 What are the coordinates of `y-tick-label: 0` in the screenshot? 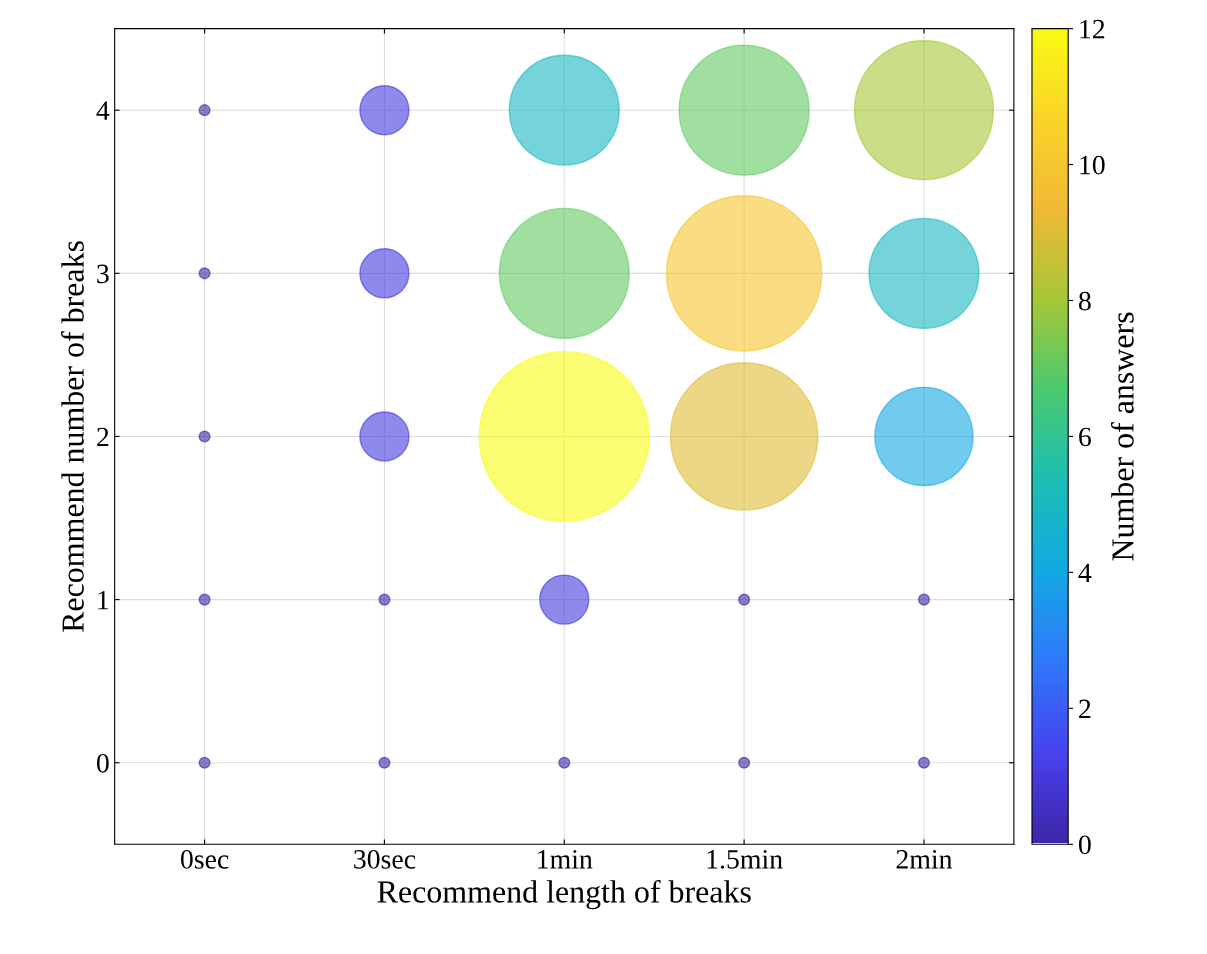 It's located at (102, 763).